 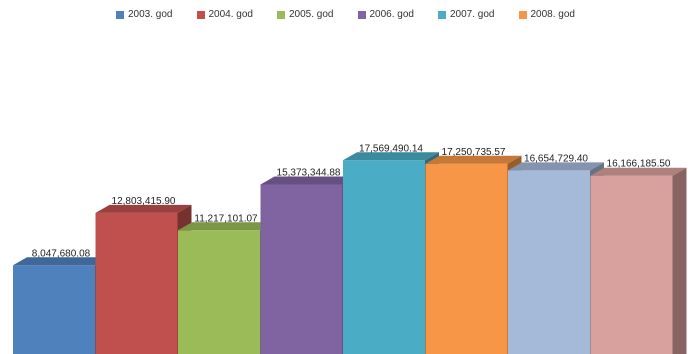 I want to click on data-label: 8,047,680.08, so click(x=61, y=253).